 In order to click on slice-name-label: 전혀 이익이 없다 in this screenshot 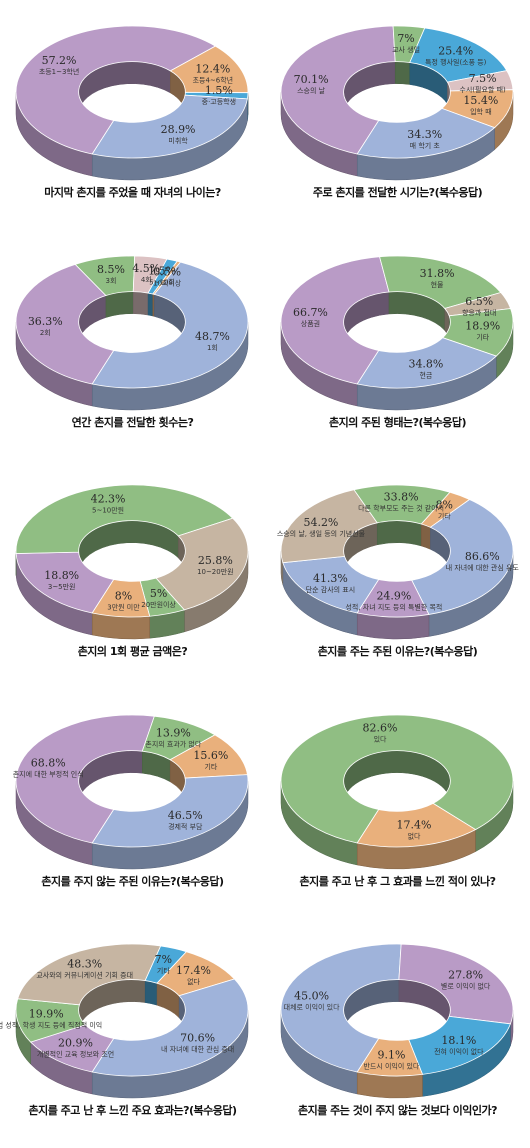, I will do `click(459, 1051)`.